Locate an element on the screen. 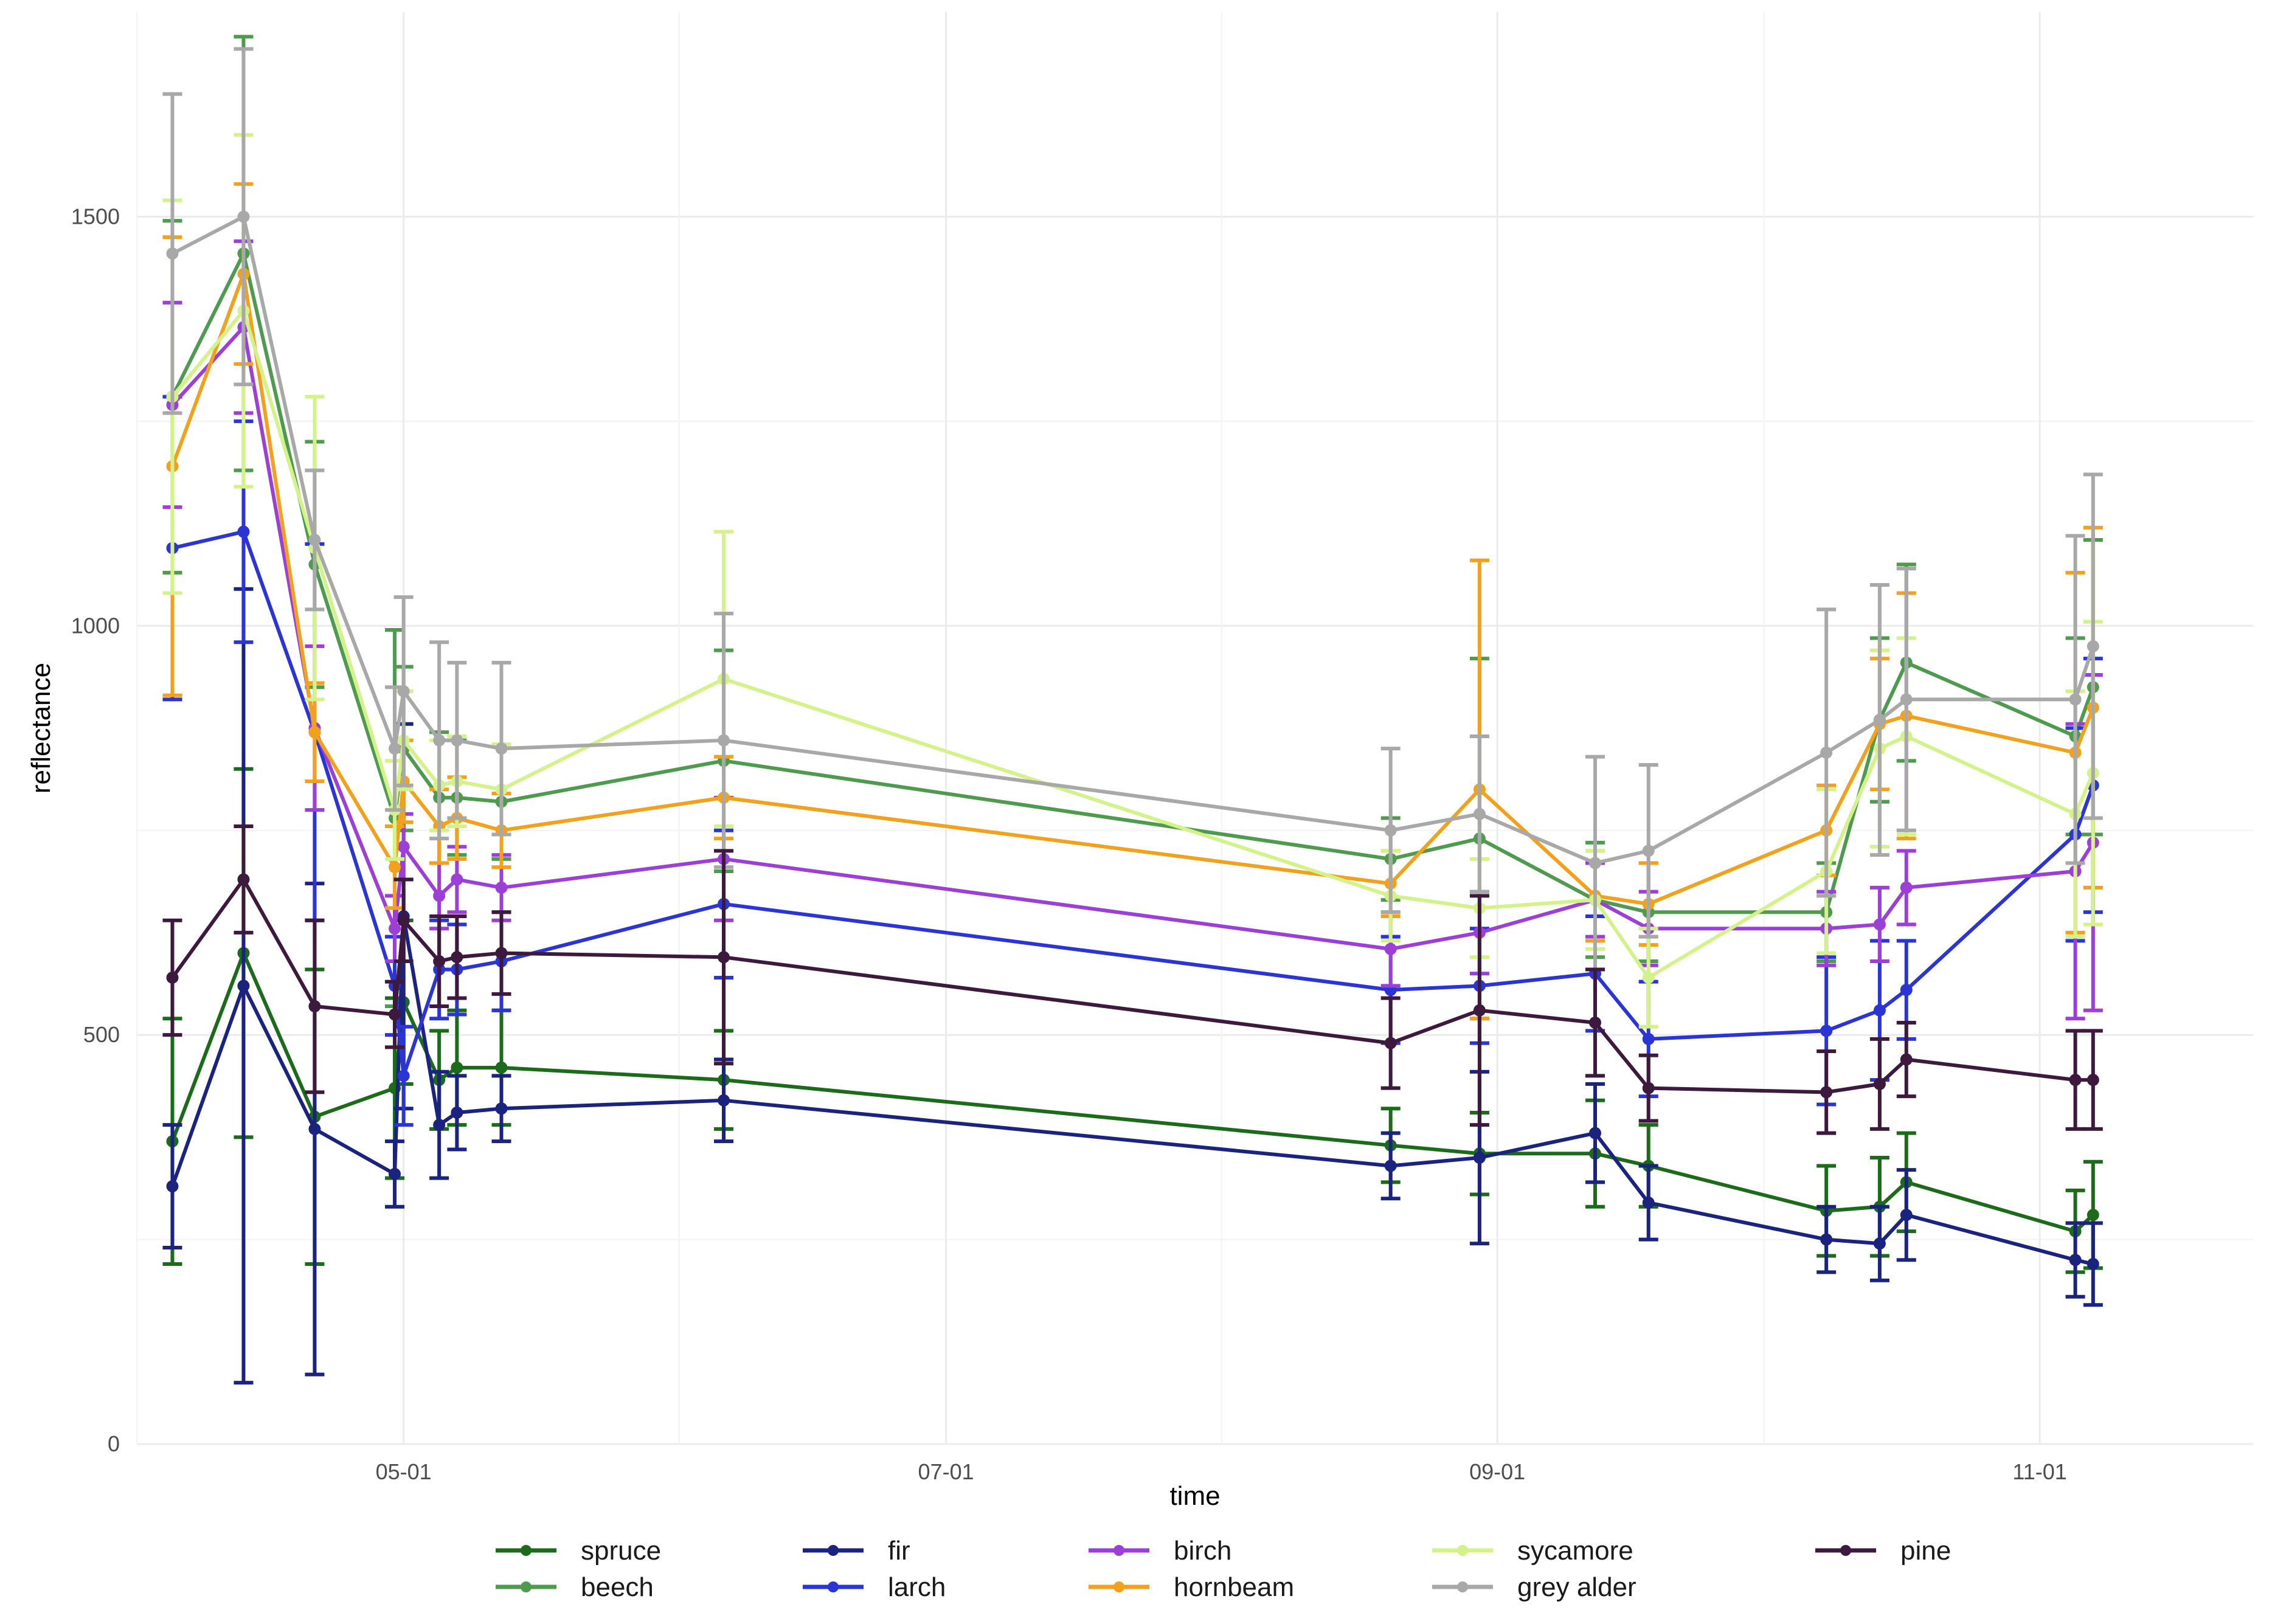 This screenshot has width=2272, height=1624. legend-item-hornbeam: hornbeam is located at coordinates (1191, 1587).